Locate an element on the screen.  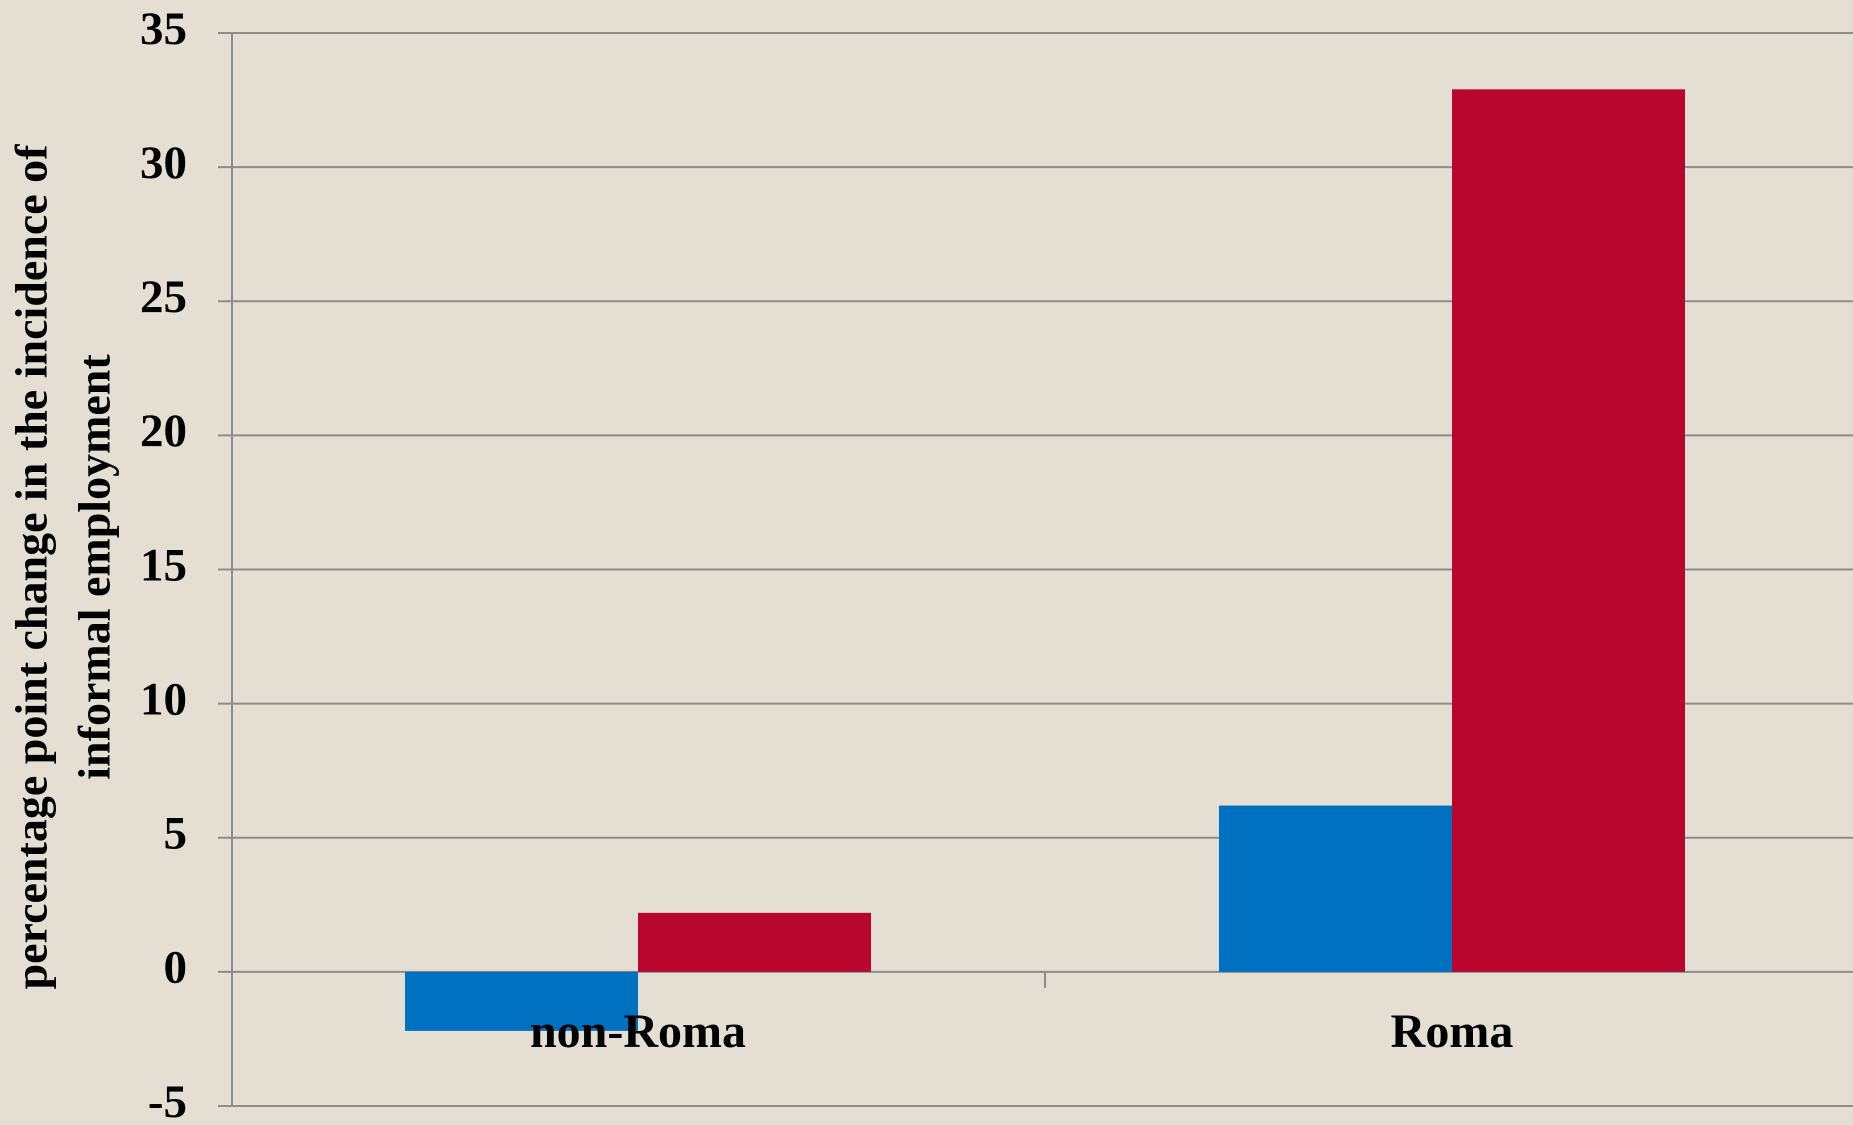
y-tick-label: 20 is located at coordinates (163, 431).